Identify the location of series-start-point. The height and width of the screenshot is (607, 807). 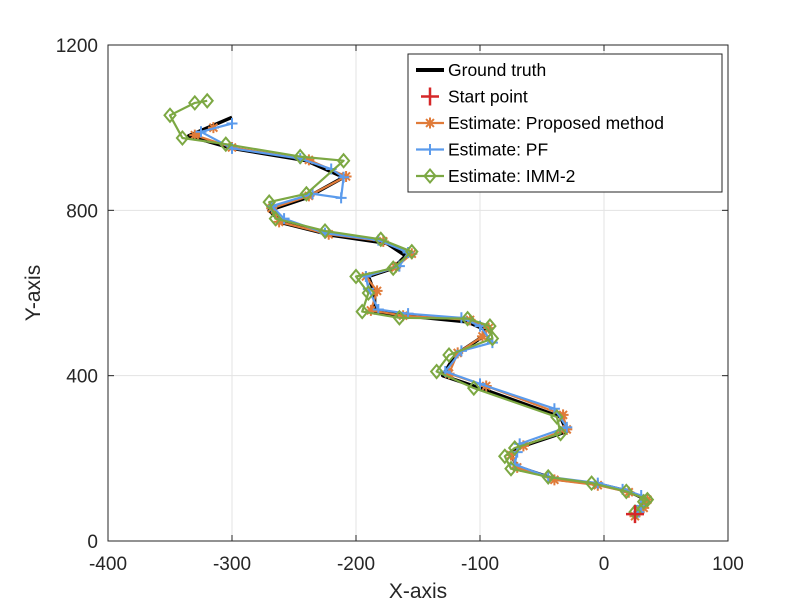
(635, 514).